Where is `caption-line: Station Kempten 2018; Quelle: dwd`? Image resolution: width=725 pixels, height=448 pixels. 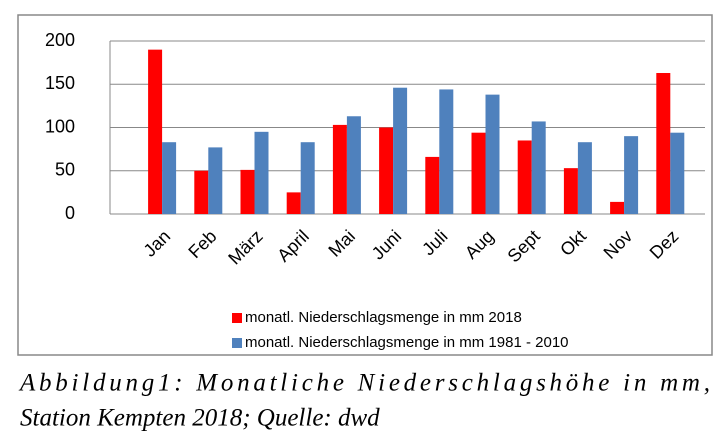 caption-line: Station Kempten 2018; Quelle: dwd is located at coordinates (200, 418).